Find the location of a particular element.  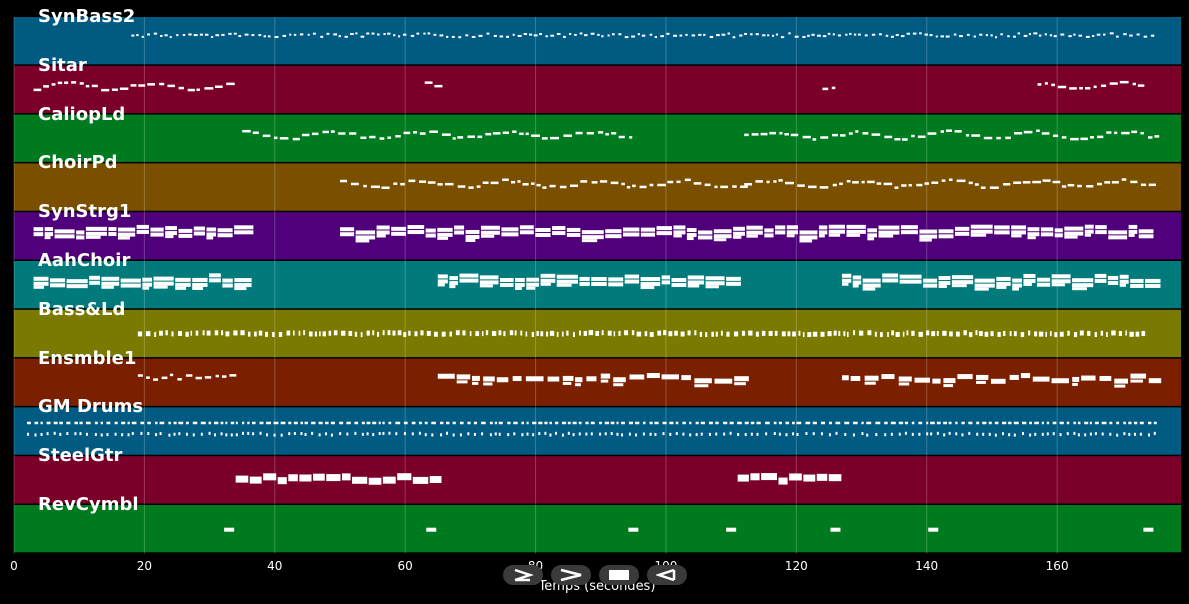

rewind-button is located at coordinates (667, 575).